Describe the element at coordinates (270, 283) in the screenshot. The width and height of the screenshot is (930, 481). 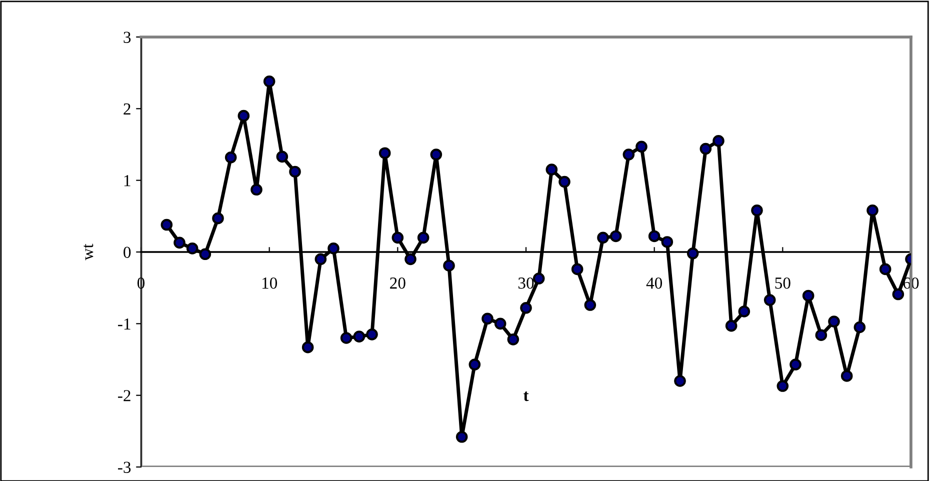
I see `x-tick-label: 10` at that location.